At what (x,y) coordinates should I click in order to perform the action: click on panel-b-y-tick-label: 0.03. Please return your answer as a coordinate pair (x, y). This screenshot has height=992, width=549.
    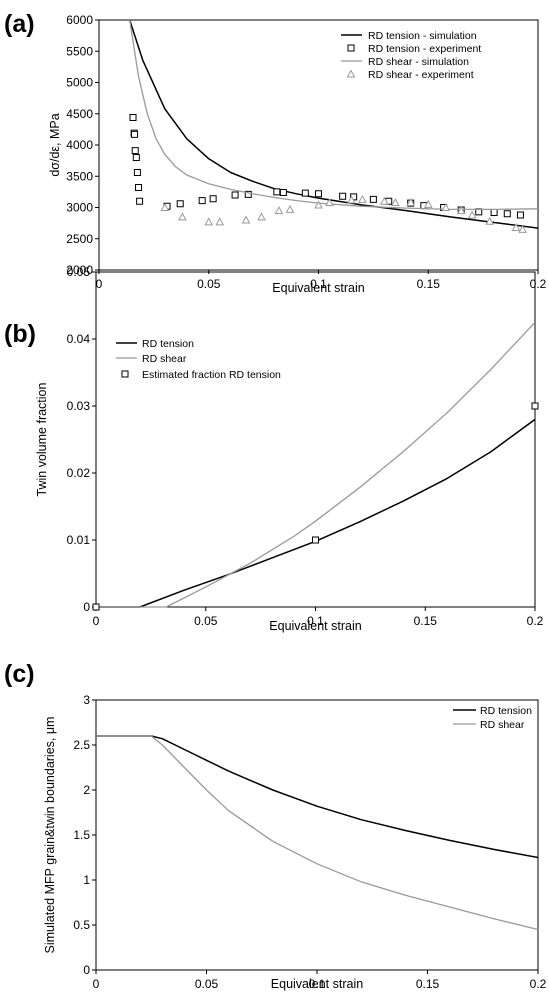
    Looking at the image, I should click on (79, 406).